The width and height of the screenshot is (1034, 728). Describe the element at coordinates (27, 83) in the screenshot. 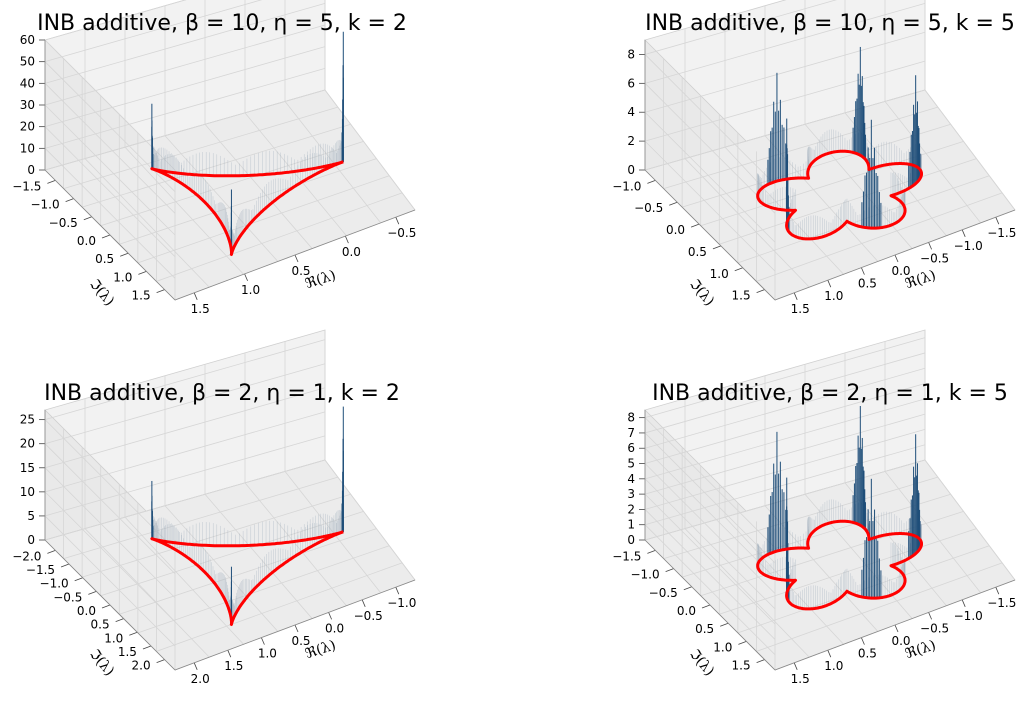

I see `z-tick-label: 40` at that location.